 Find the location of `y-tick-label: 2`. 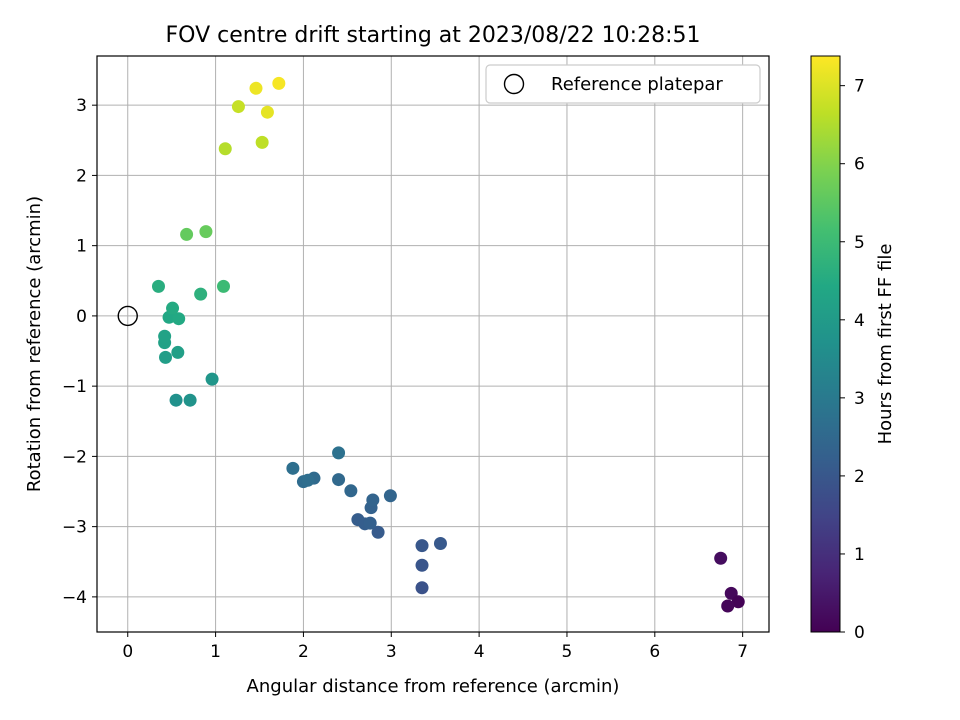

y-tick-label: 2 is located at coordinates (81, 176).